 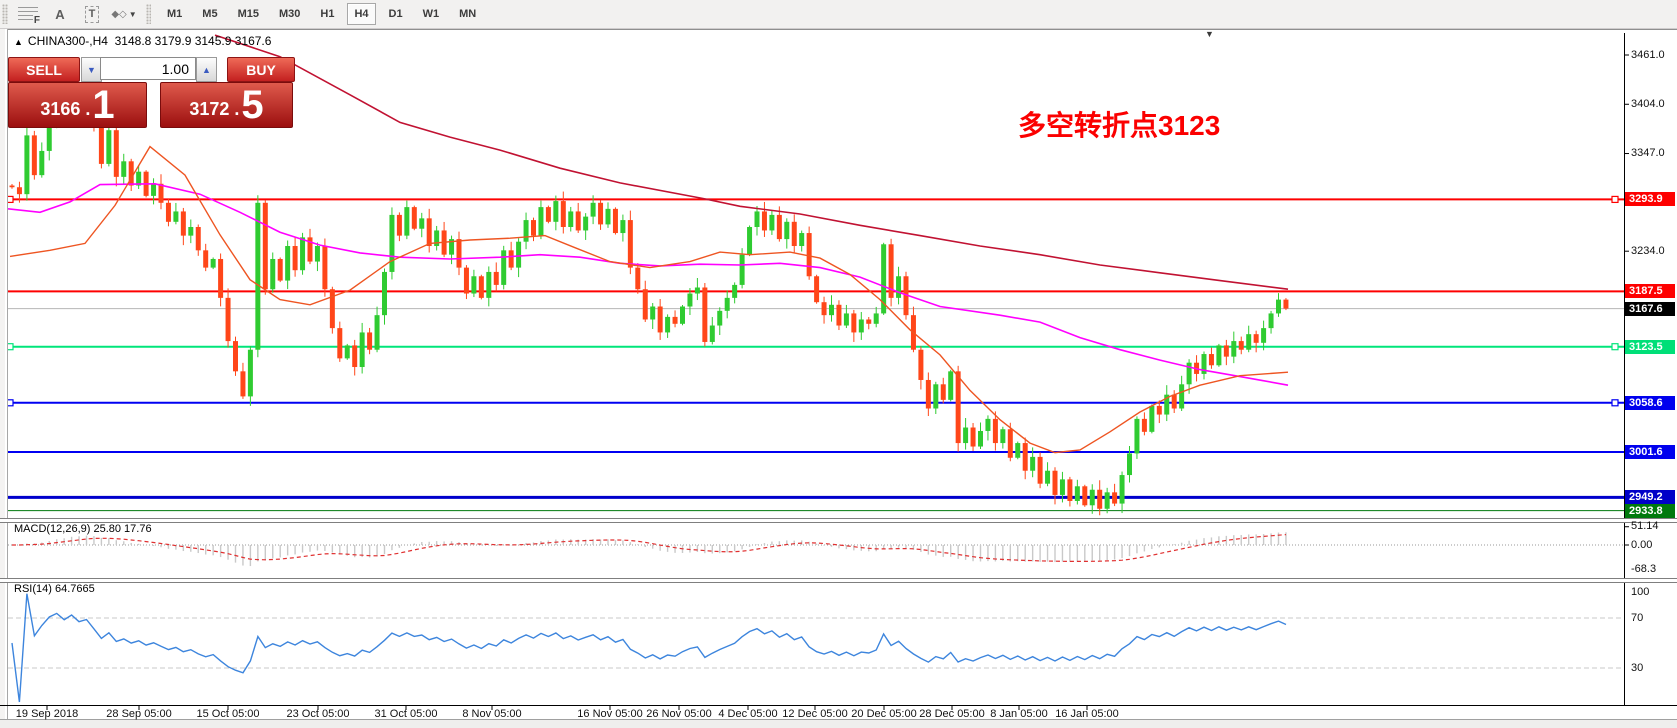 I want to click on sell-price-base: 3166 ., so click(x=65, y=109).